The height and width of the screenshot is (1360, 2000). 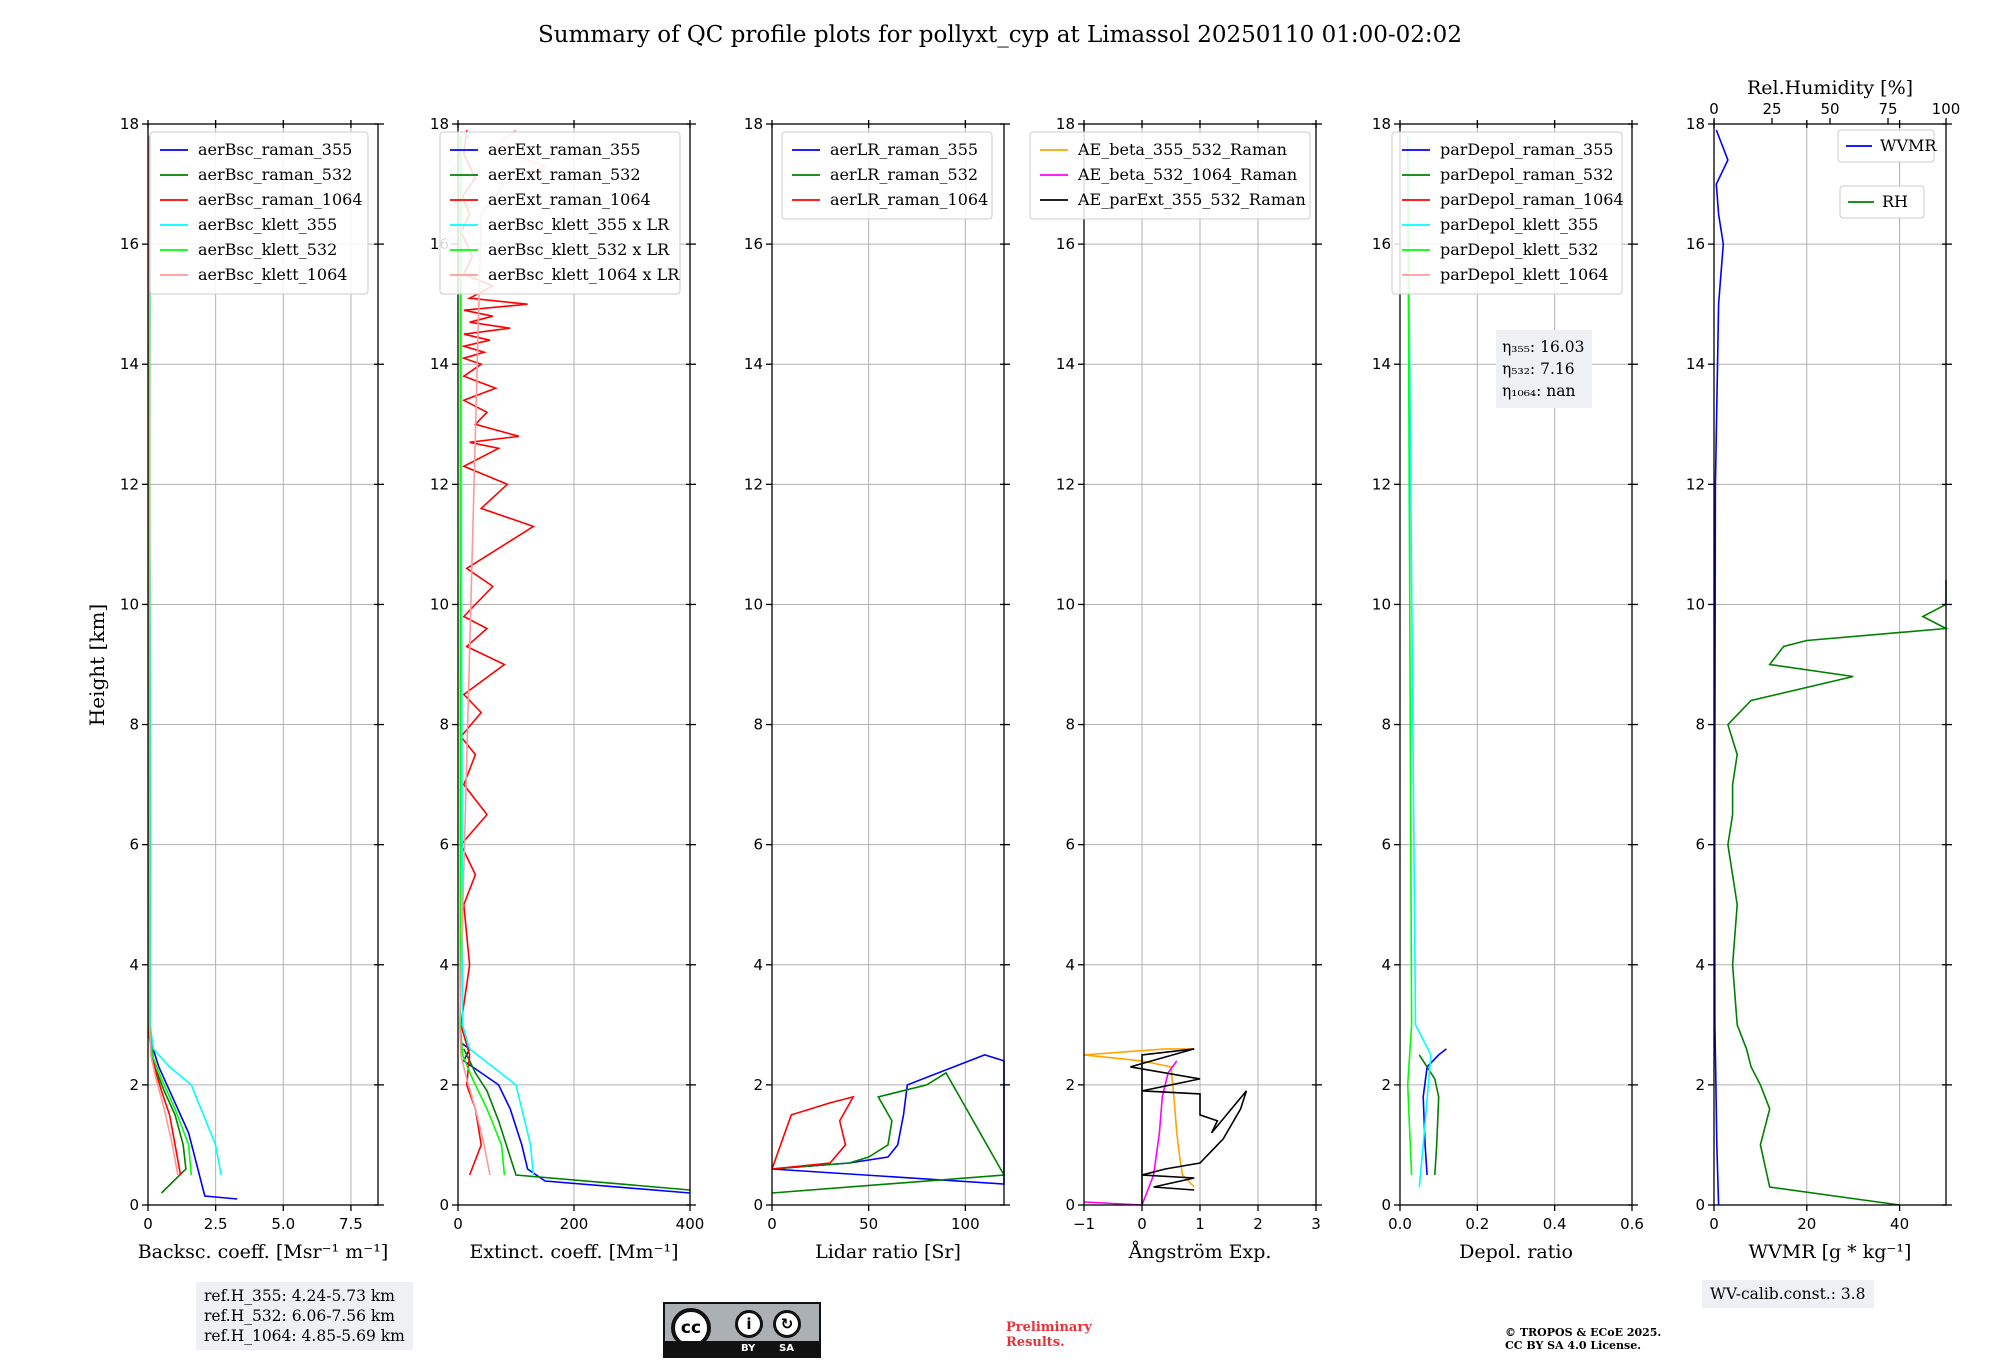 What do you see at coordinates (1895, 201) in the screenshot?
I see `legend-label: RH` at bounding box center [1895, 201].